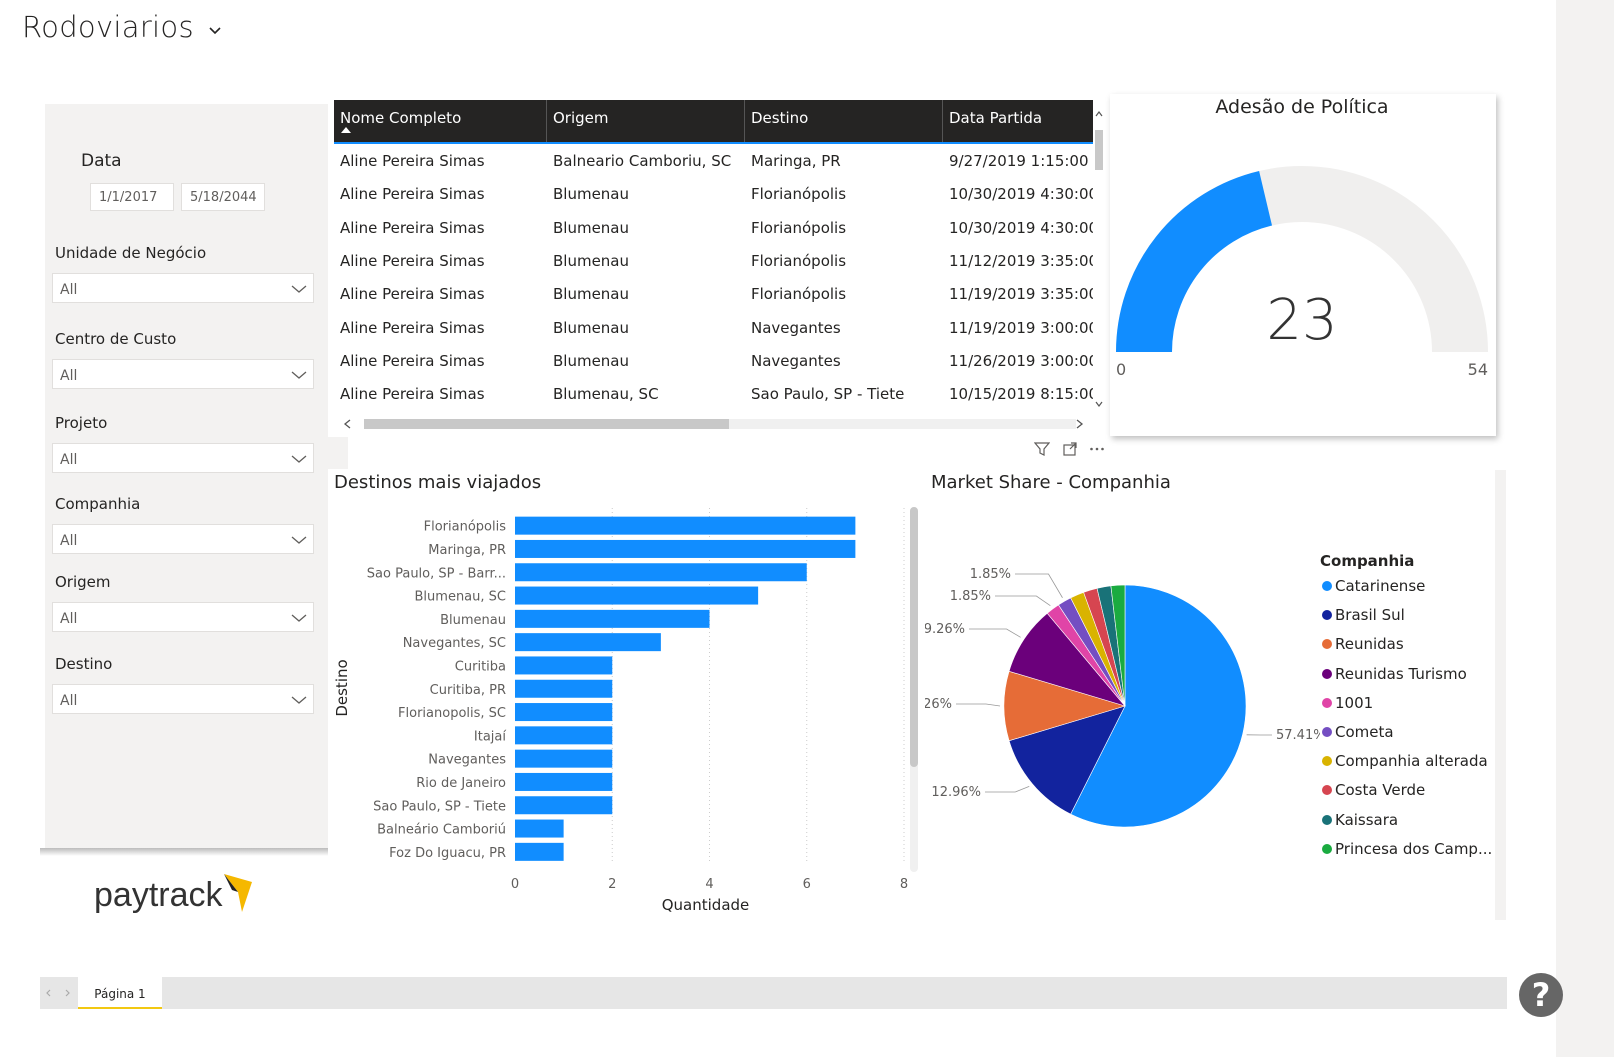 This screenshot has height=1057, width=1614. I want to click on gauge-chart: 23 0 54, so click(1303, 265).